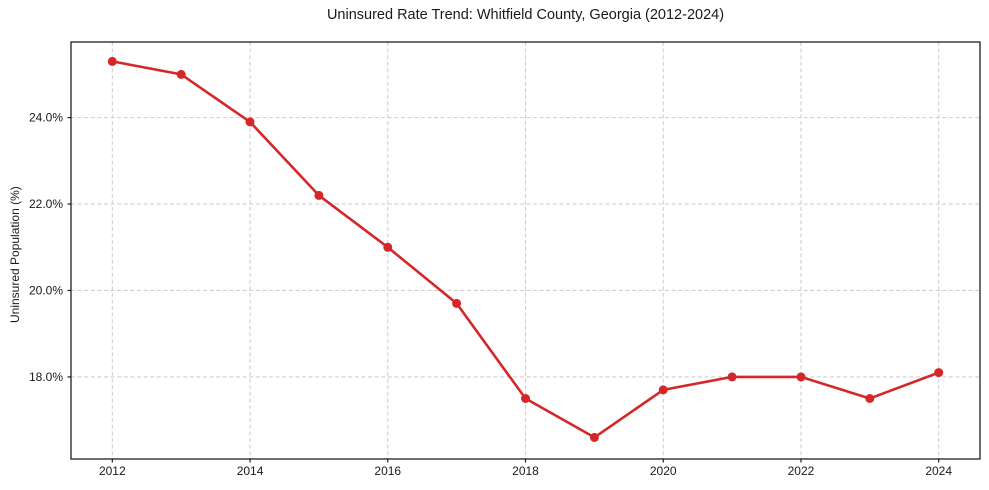  I want to click on x-tick-labels: 2012 2014 2016 2018 2020 2022 2024, so click(525, 471).